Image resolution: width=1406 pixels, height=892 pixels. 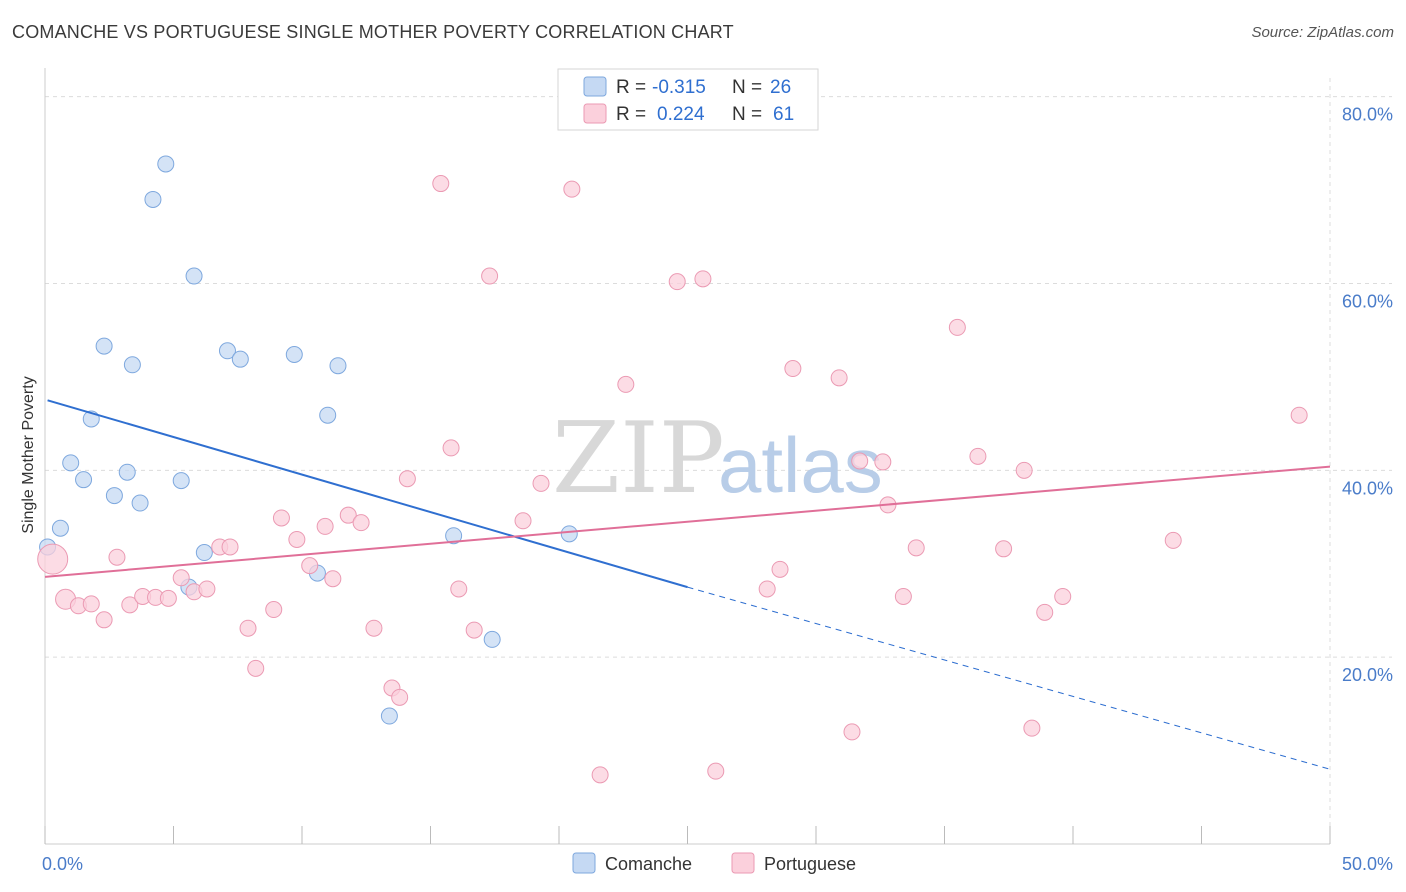 I want to click on y-tick-label: 80.0%, so click(x=1367, y=115).